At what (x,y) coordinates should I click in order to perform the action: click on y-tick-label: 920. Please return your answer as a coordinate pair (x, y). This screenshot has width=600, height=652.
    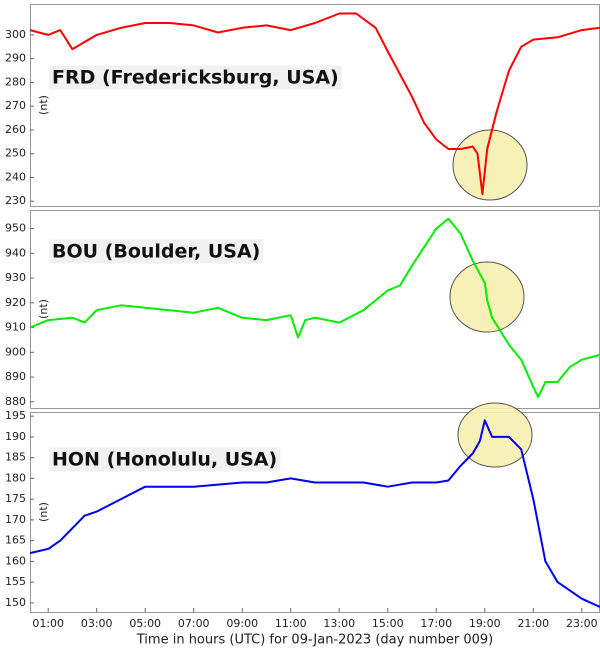
    Looking at the image, I should click on (15, 302).